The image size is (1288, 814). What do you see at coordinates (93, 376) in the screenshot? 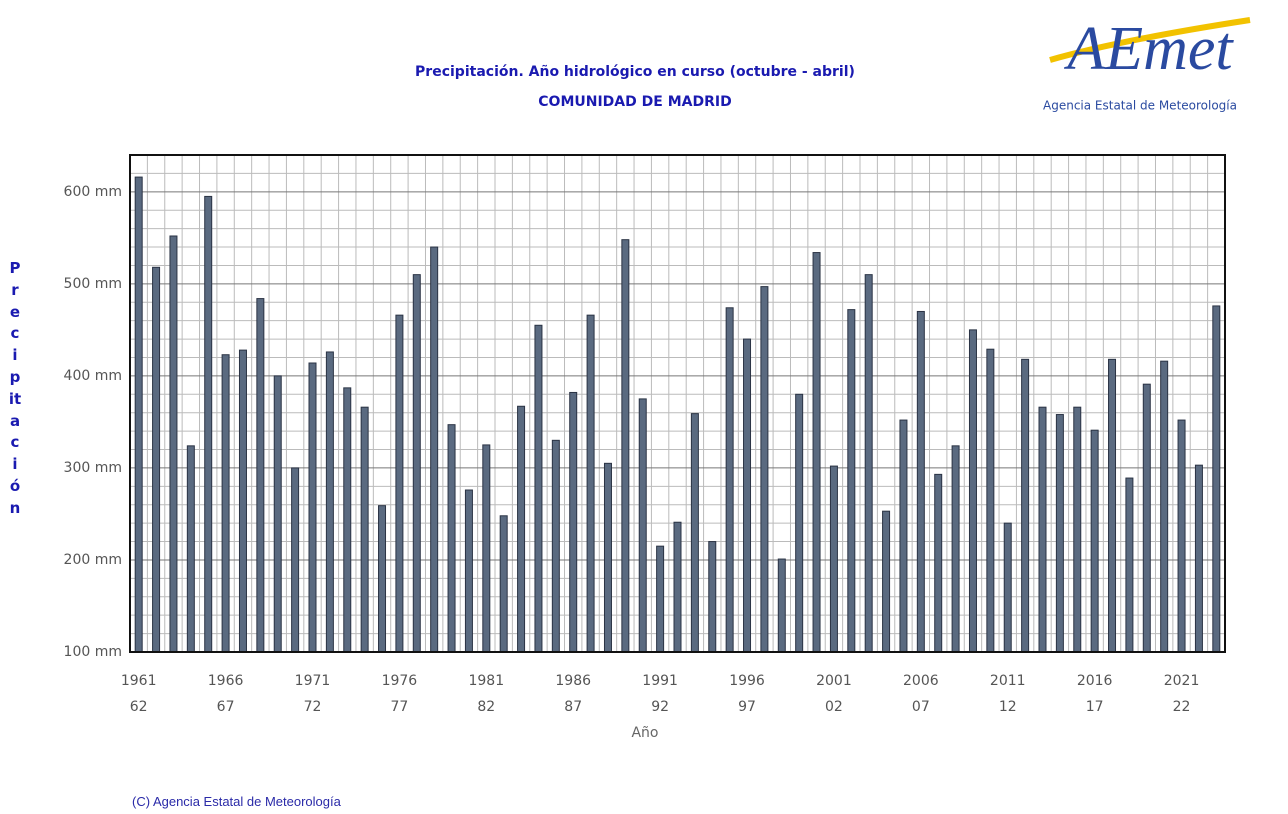
I see `y-tick-label: 400 mm` at bounding box center [93, 376].